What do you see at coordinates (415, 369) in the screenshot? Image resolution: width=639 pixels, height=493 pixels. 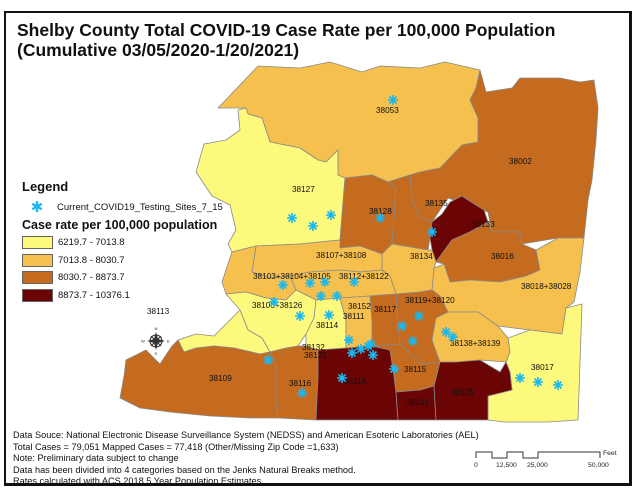 I see `zip-label: 38115` at bounding box center [415, 369].